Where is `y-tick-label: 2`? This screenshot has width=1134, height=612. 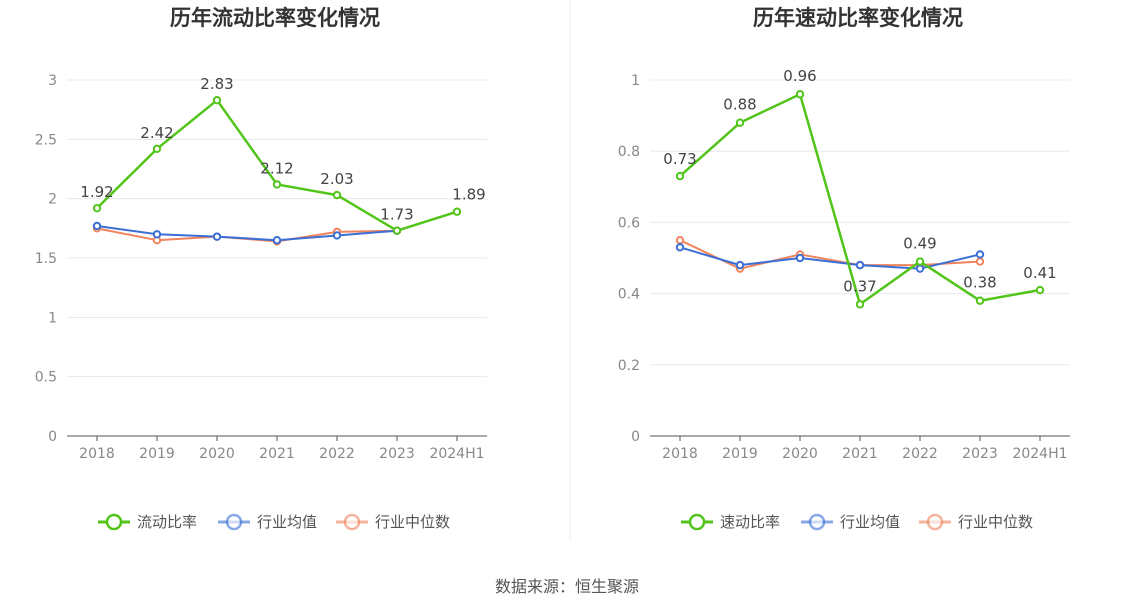 y-tick-label: 2 is located at coordinates (52, 200).